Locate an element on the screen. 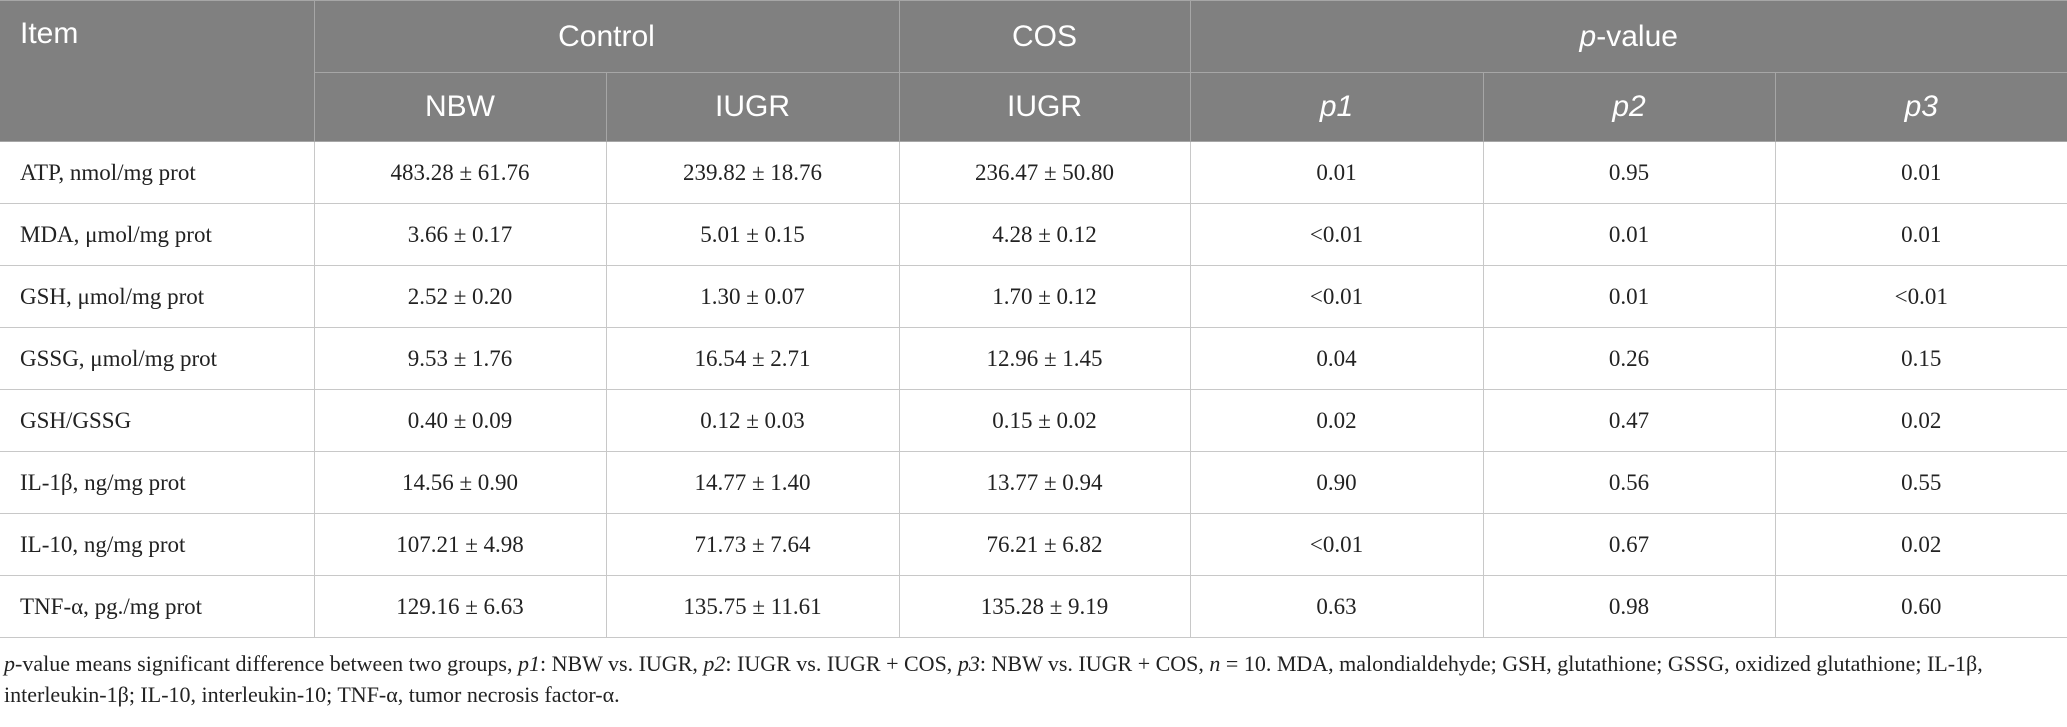 The height and width of the screenshot is (727, 2067). header-text: p2 is located at coordinates (1629, 106).